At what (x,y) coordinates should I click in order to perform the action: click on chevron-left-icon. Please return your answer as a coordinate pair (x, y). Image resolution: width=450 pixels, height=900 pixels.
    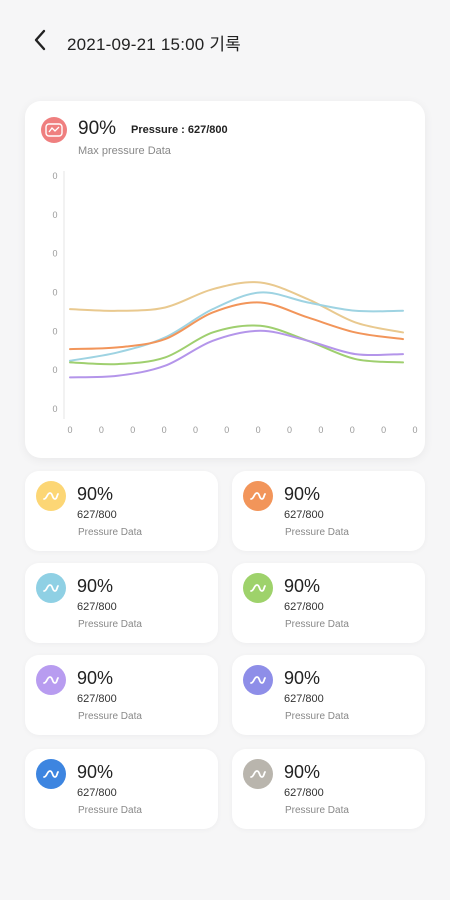
    Looking at the image, I should click on (40, 40).